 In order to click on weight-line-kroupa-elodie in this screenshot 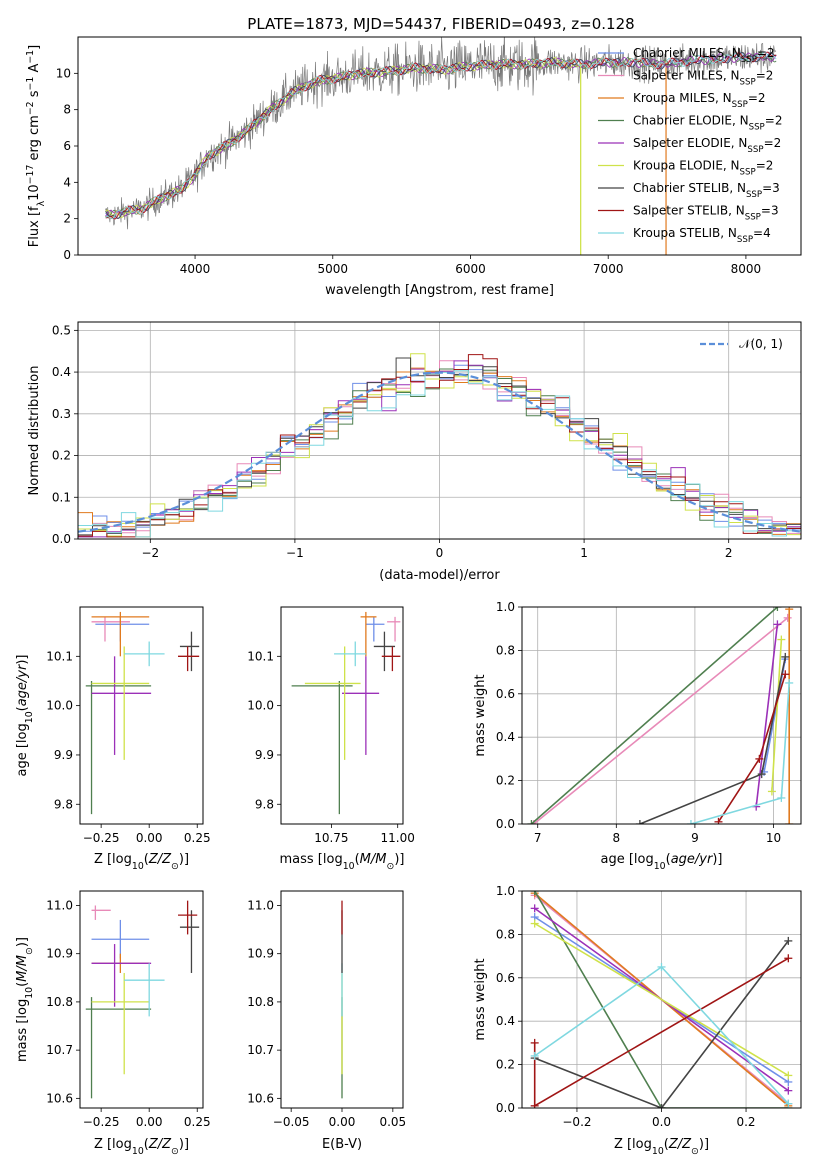, I will do `click(777, 715)`.